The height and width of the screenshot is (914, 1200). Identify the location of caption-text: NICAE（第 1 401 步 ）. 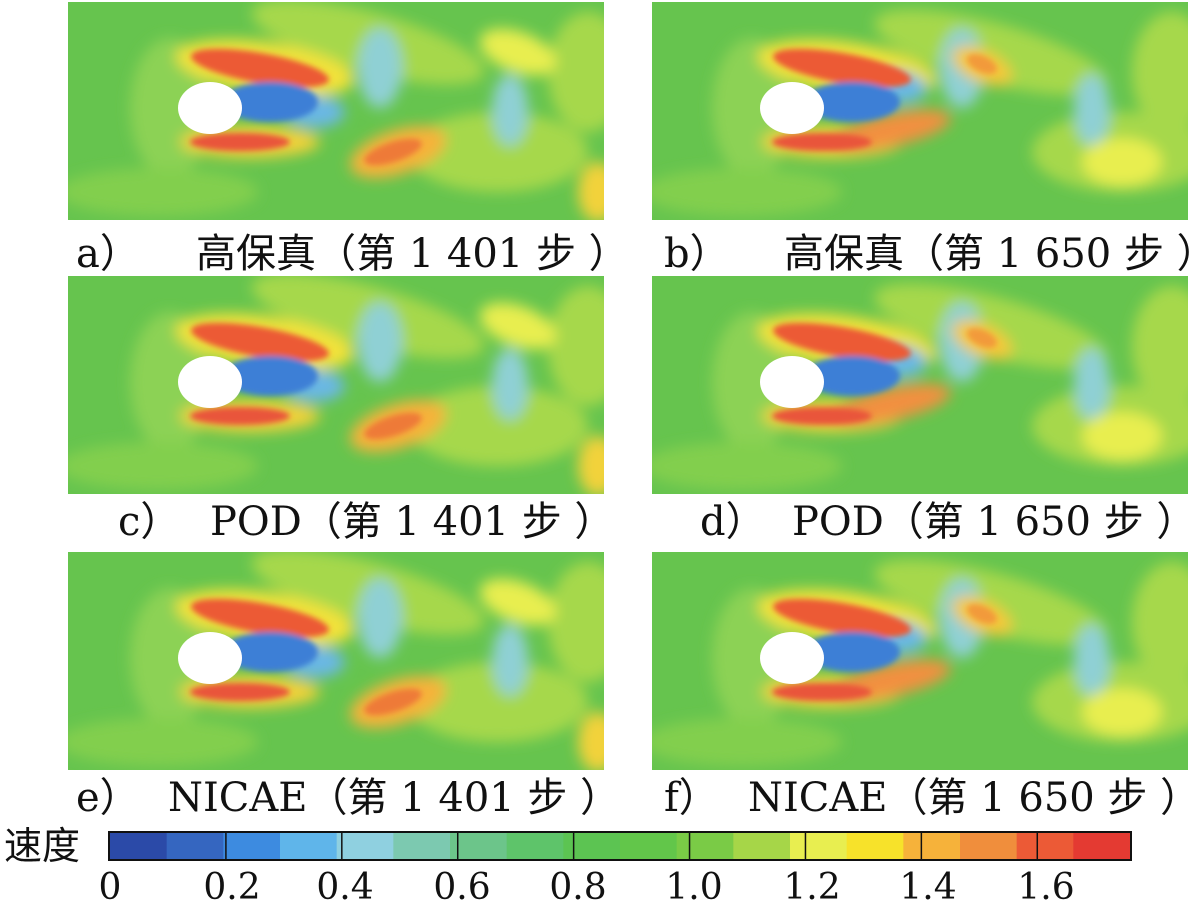
(394, 798).